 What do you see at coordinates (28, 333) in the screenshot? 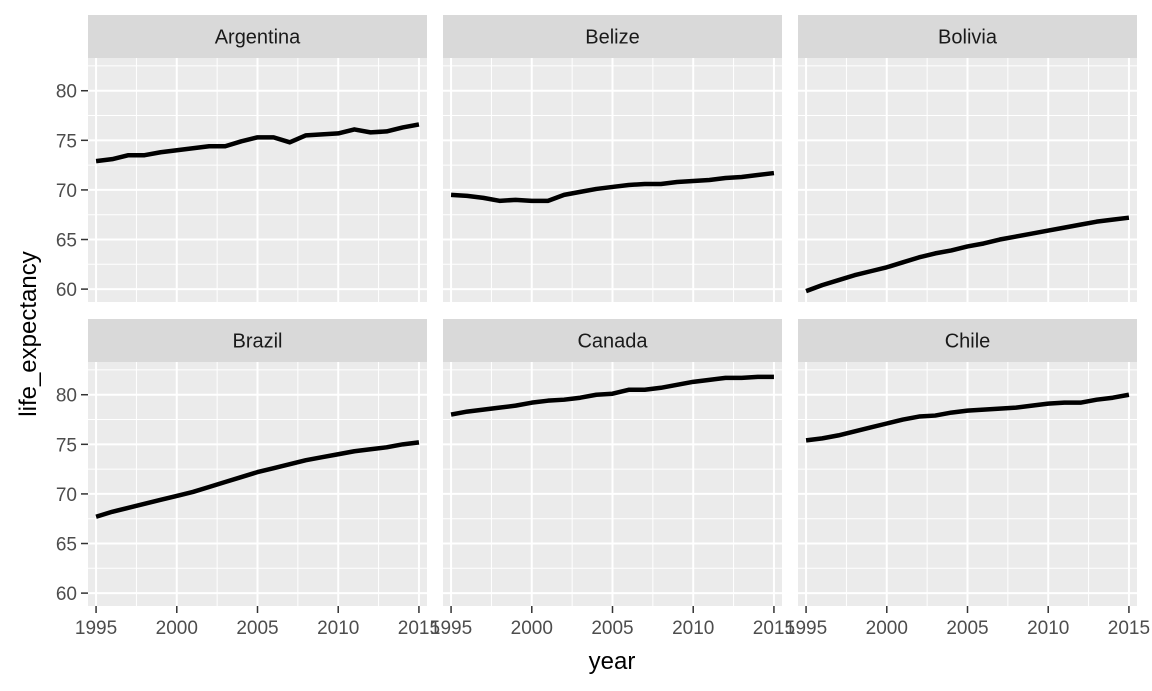
I see `y-axis-title: life_expectancy` at bounding box center [28, 333].